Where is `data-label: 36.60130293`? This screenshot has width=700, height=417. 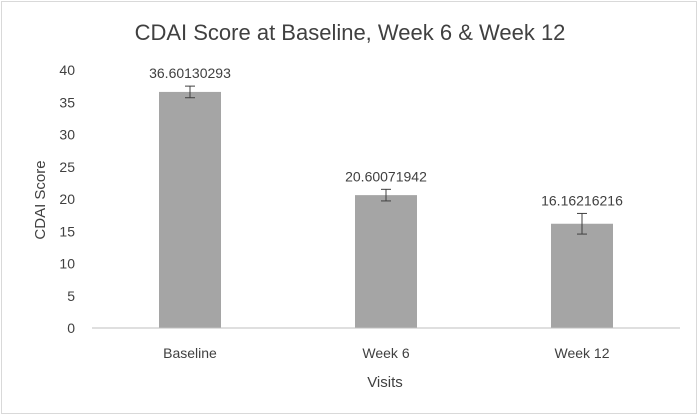 data-label: 36.60130293 is located at coordinates (190, 73).